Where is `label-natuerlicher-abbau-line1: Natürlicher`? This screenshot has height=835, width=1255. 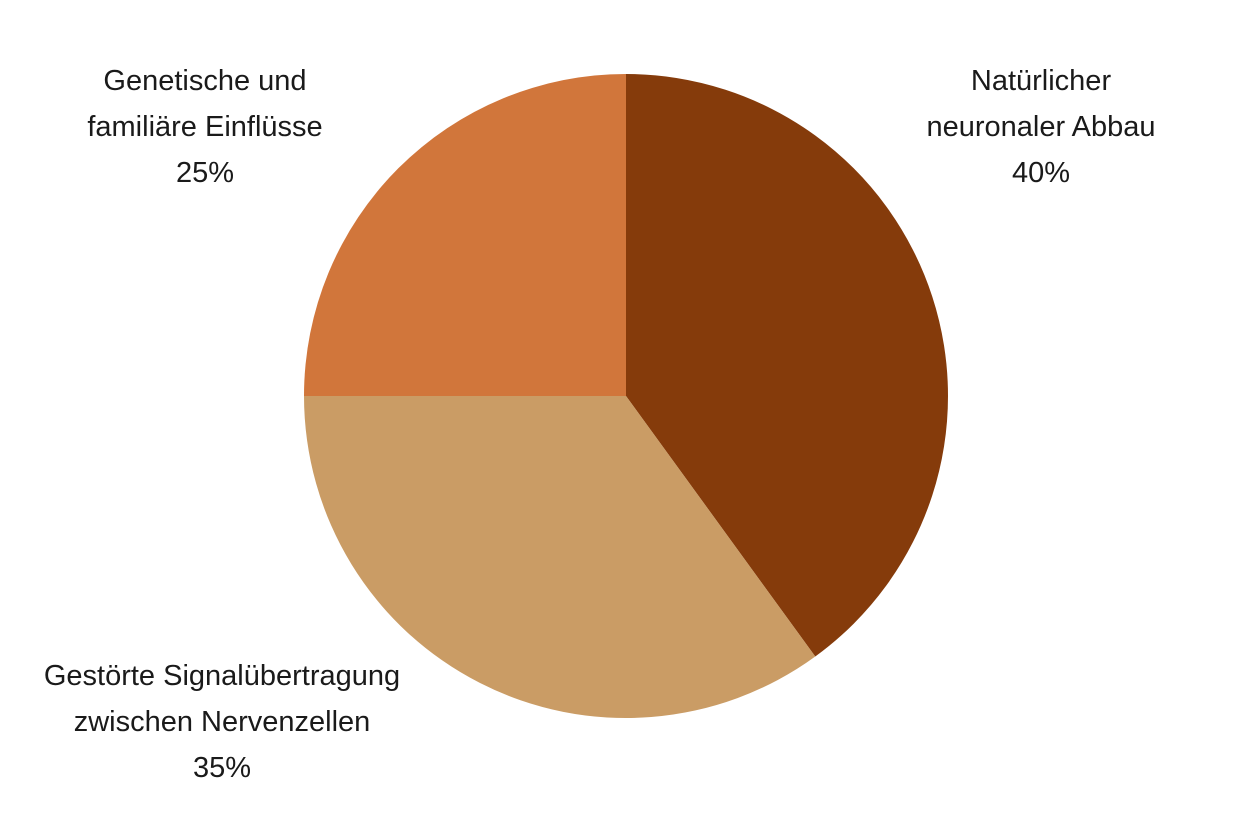 label-natuerlicher-abbau-line1: Natürlicher is located at coordinates (1041, 81).